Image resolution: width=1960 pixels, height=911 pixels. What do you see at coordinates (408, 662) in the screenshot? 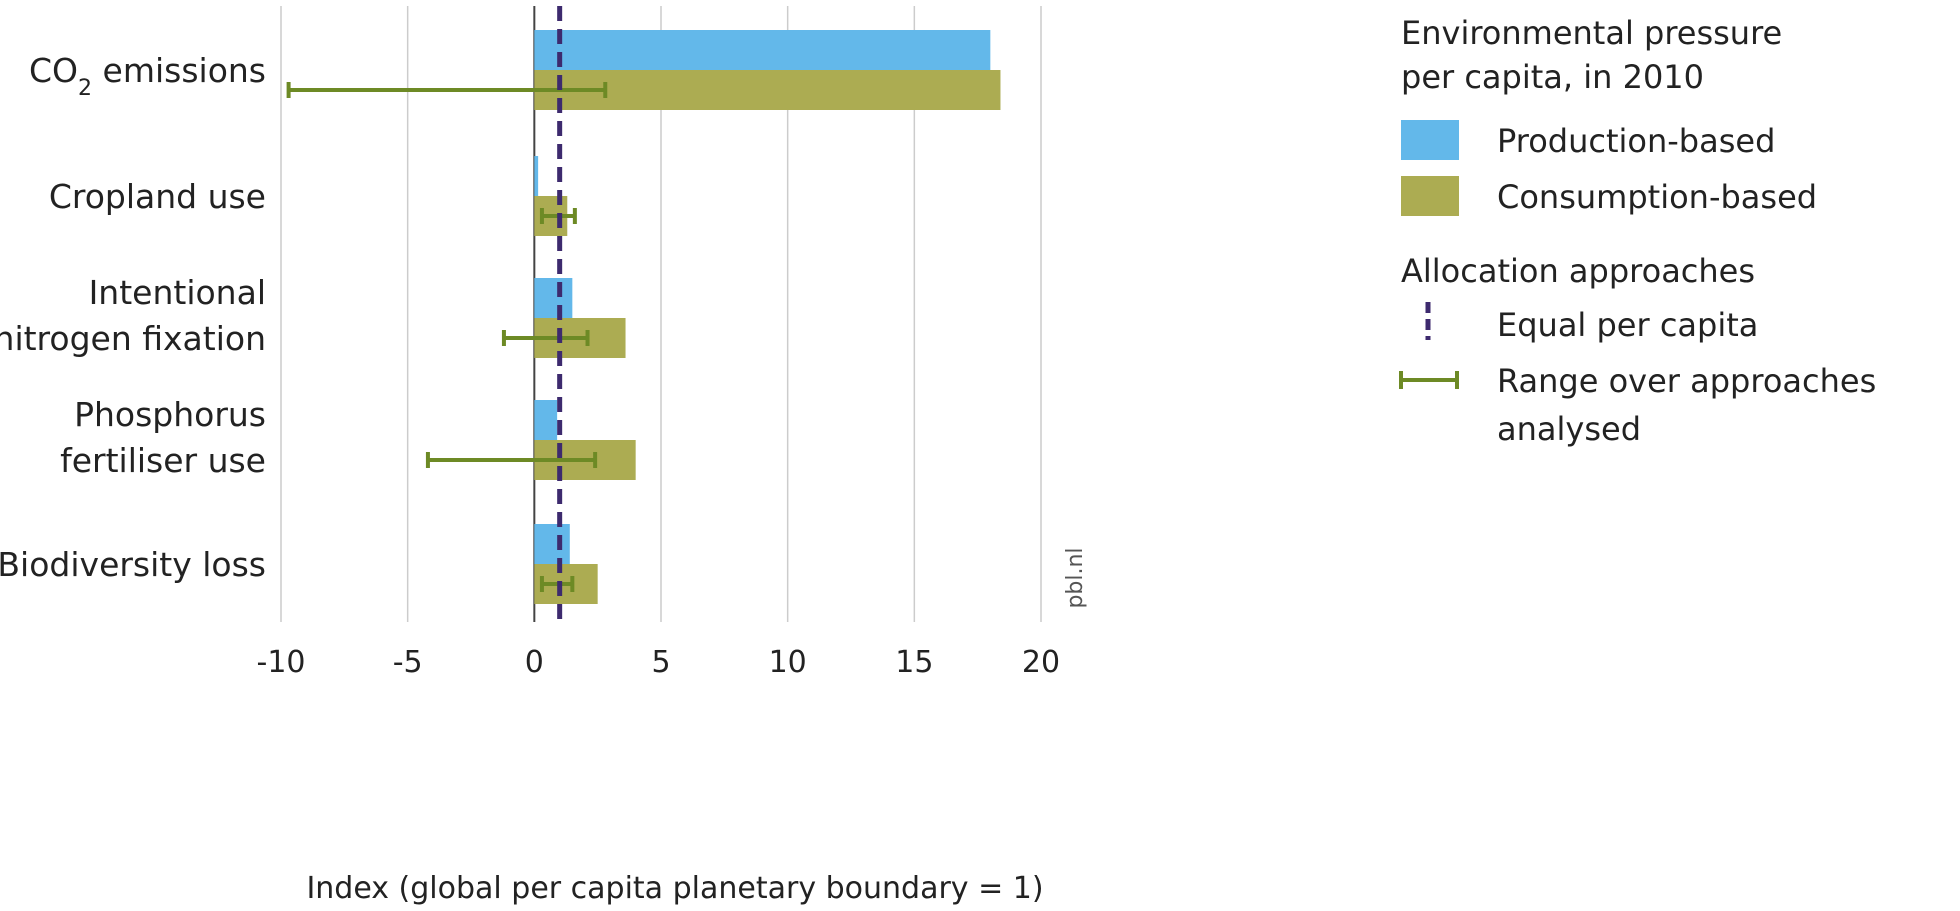
I see `x-tick-label: -5` at bounding box center [408, 662].